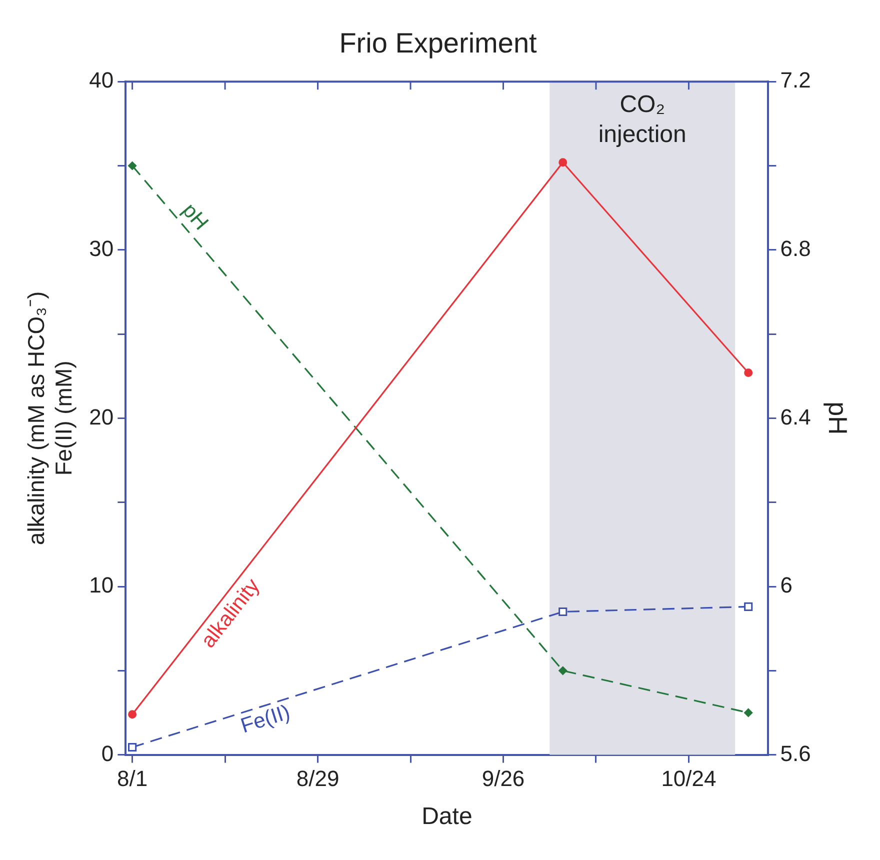 The width and height of the screenshot is (880, 860). What do you see at coordinates (101, 80) in the screenshot?
I see `y-tick-label: 40` at bounding box center [101, 80].